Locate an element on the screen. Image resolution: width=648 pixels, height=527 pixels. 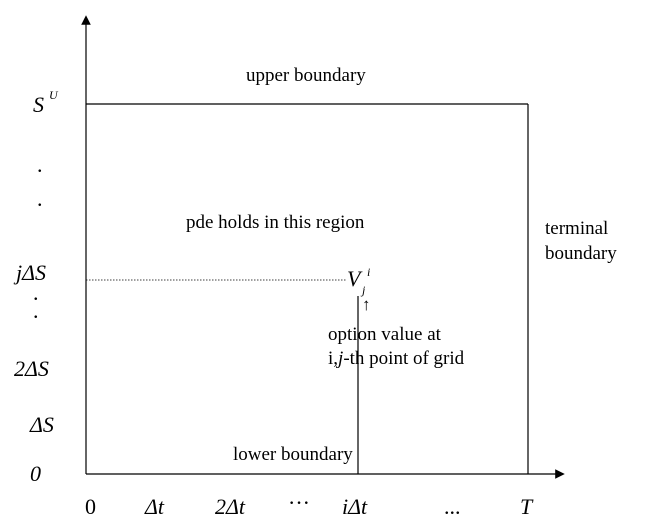
option-label-rest: -th point of grid is located at coordinates (403, 358).